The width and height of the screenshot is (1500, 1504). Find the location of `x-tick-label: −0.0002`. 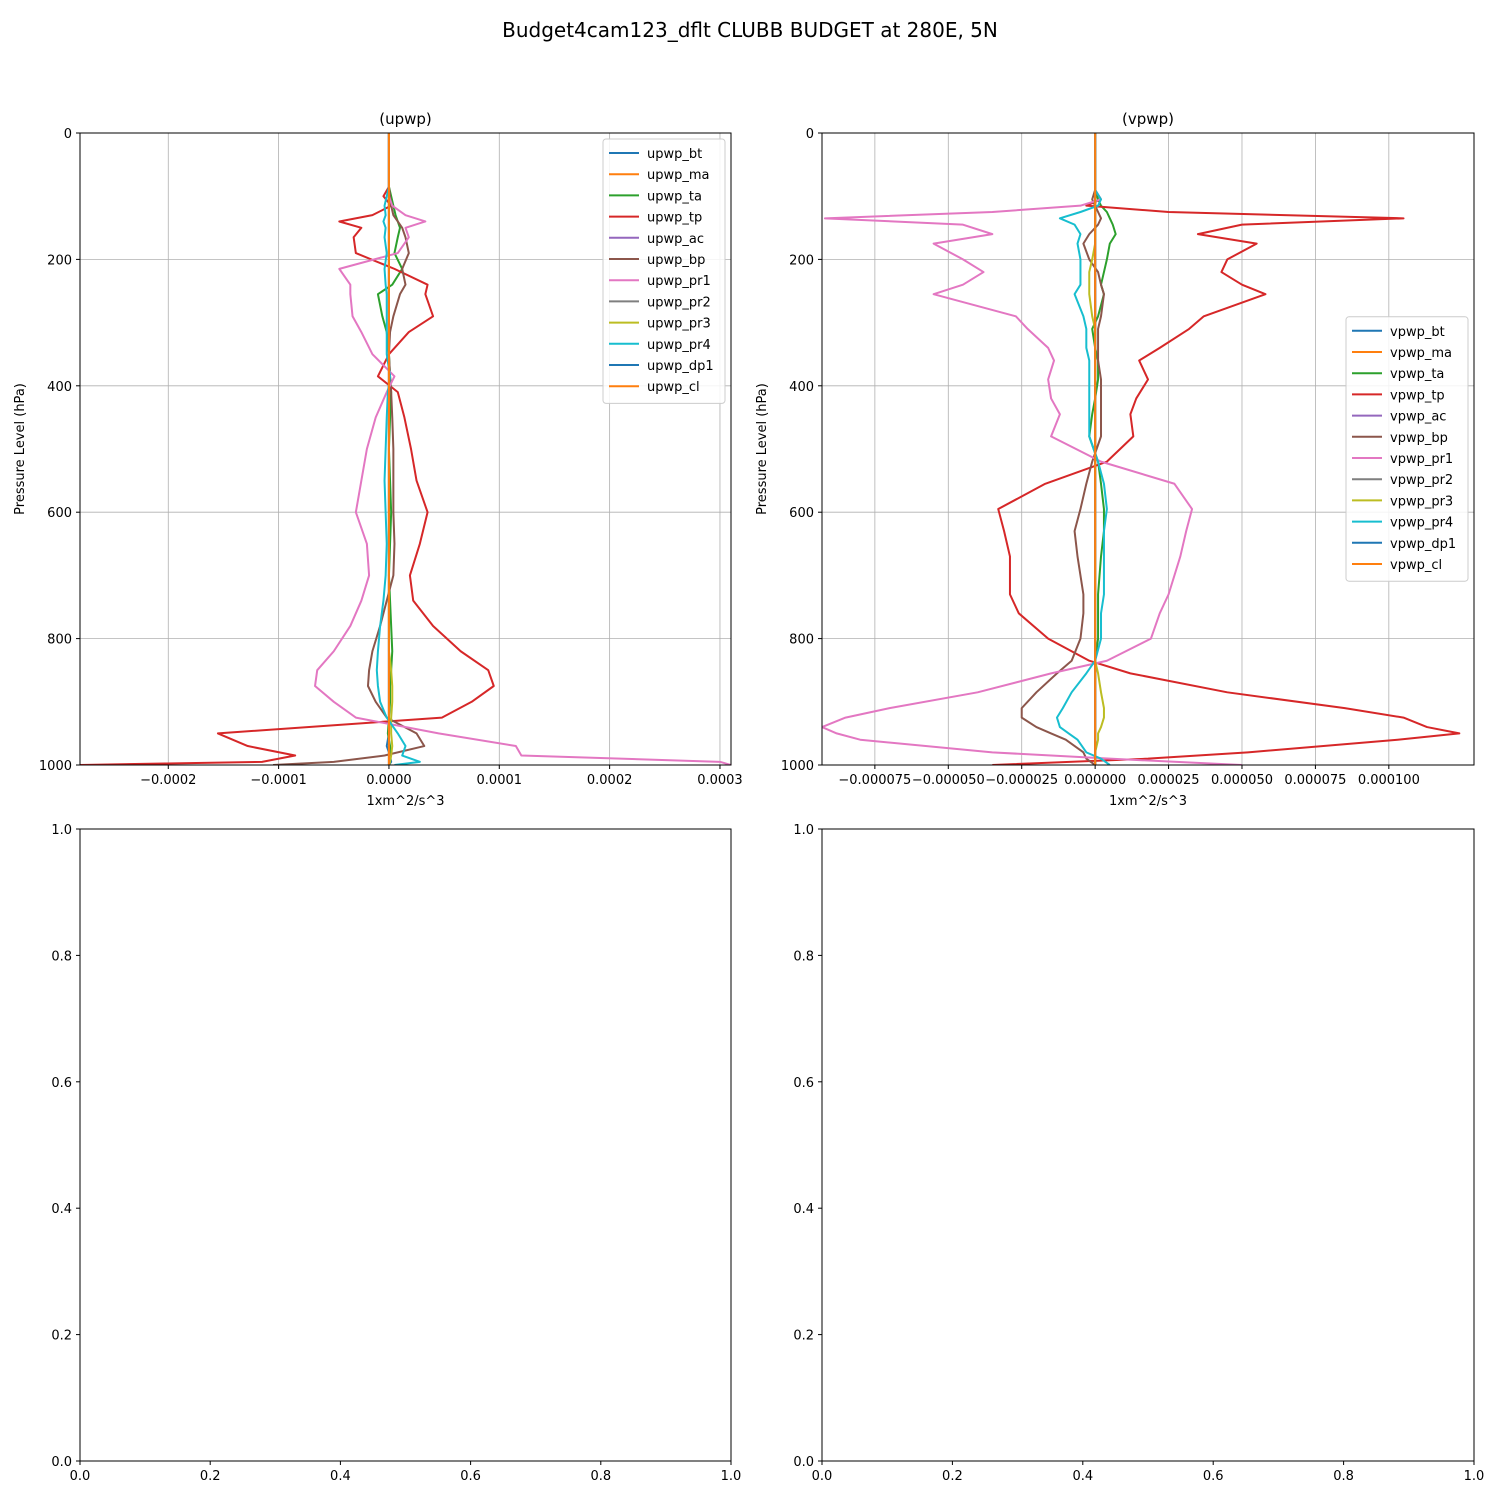

x-tick-label: −0.0002 is located at coordinates (168, 780).